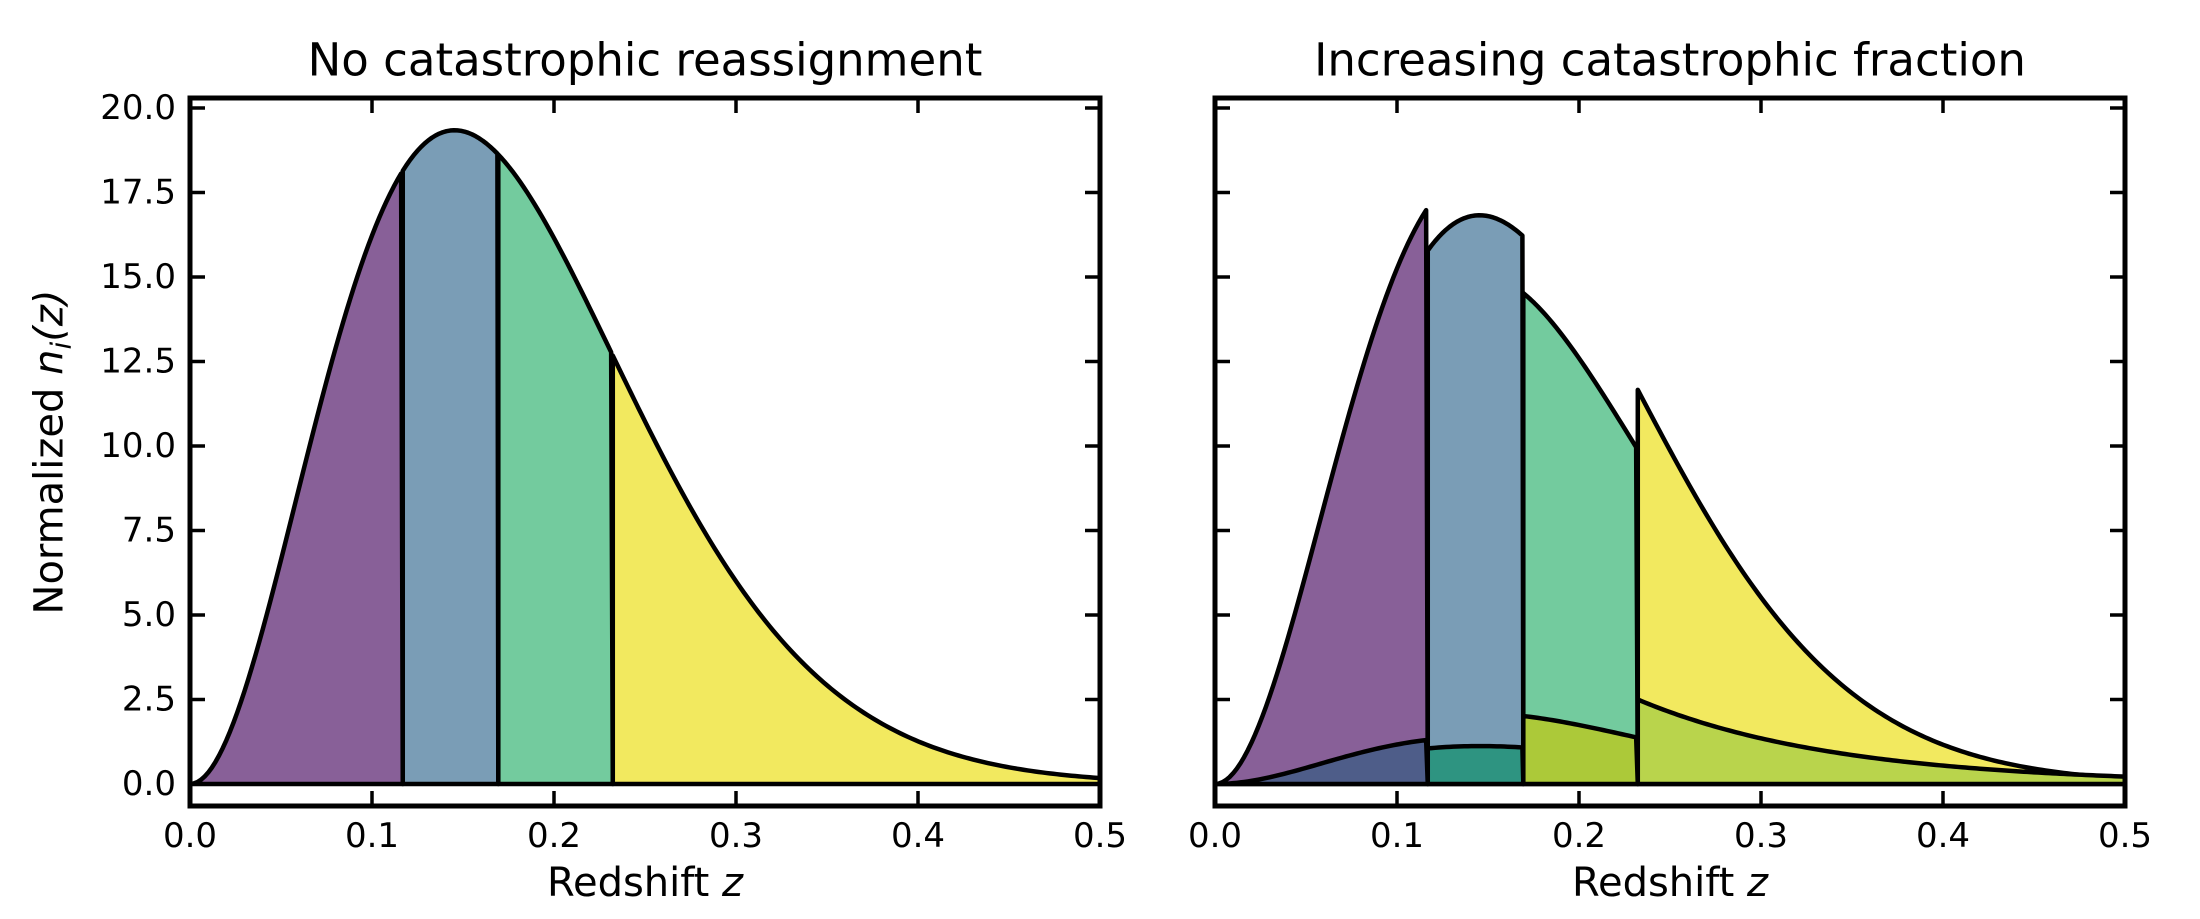  Describe the element at coordinates (61, 345) in the screenshot. I see `y-axis-label-subscript: i` at that location.